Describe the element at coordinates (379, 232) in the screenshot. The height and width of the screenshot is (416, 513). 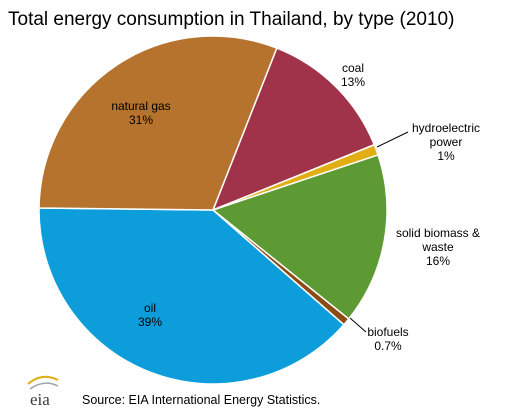
I see `leader-lines` at that location.